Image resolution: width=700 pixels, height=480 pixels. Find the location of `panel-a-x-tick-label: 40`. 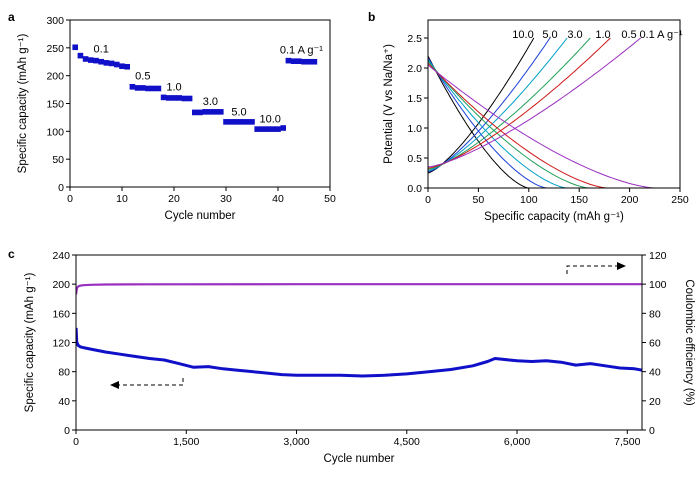

panel-a-x-tick-label: 40 is located at coordinates (278, 199).